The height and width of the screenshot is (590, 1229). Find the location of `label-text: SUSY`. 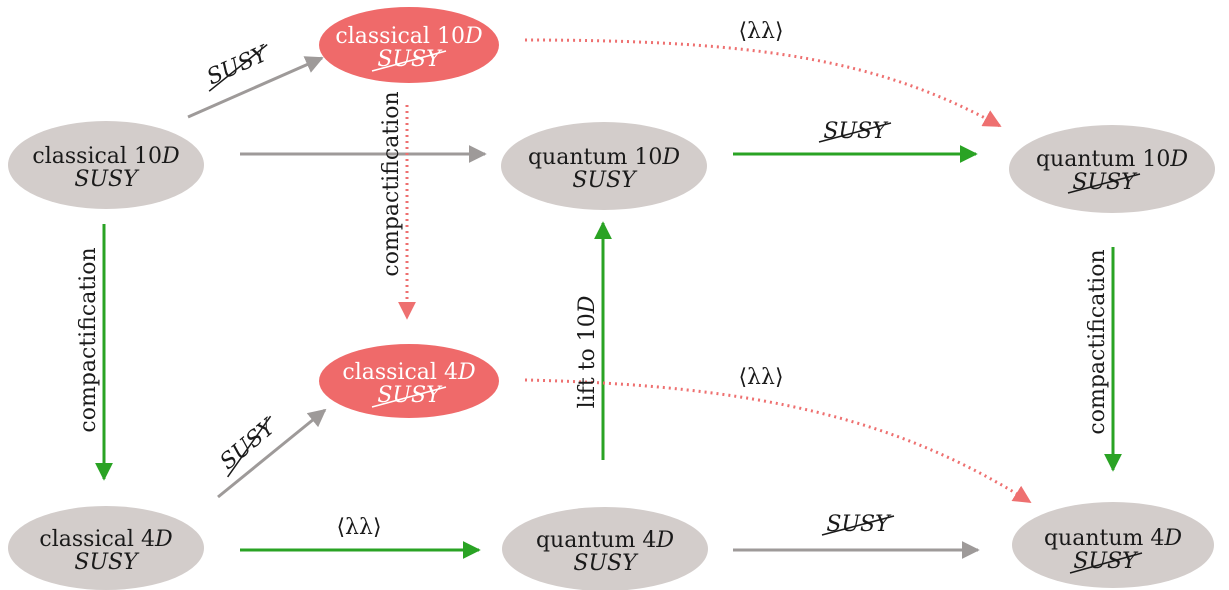

label-text: SUSY is located at coordinates (249, 444).